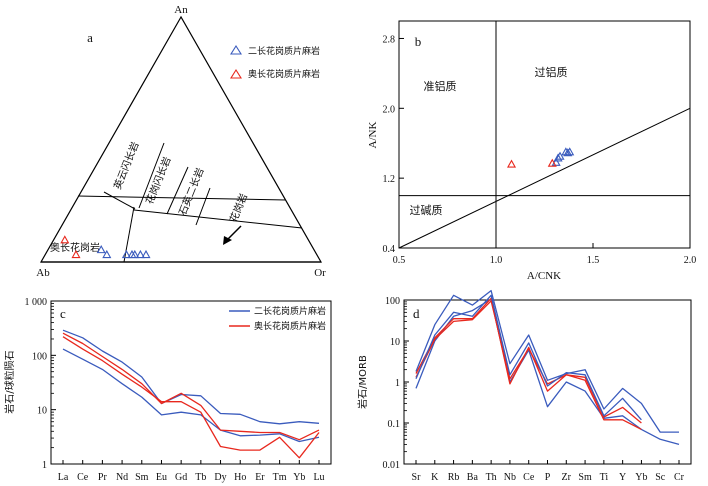  What do you see at coordinates (362, 382) in the screenshot?
I see `y-axis-label-d: 岩石/MORB` at bounding box center [362, 382].